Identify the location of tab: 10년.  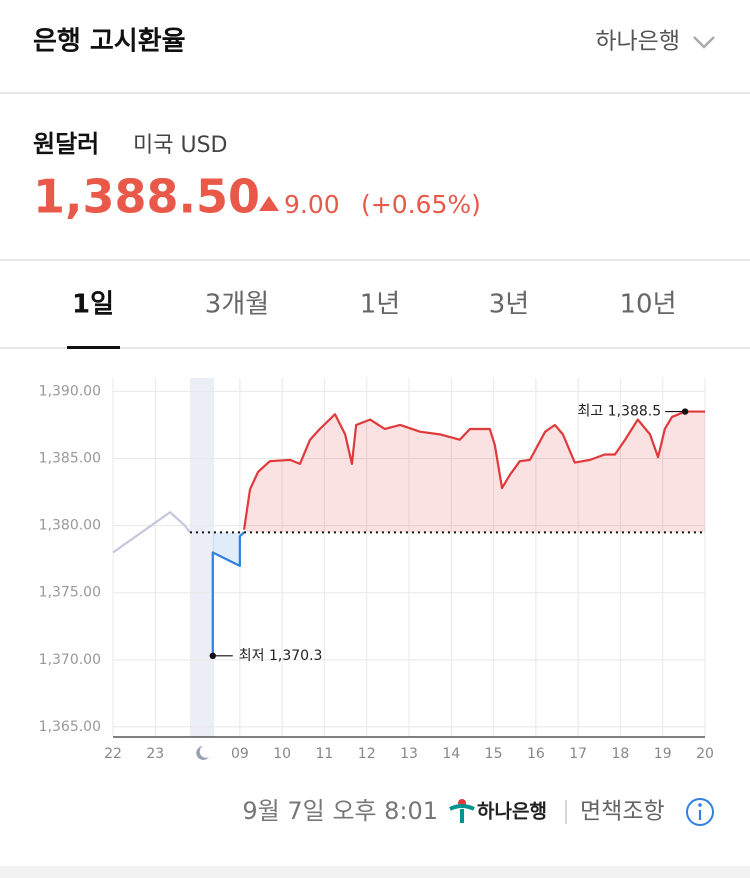
(647, 305).